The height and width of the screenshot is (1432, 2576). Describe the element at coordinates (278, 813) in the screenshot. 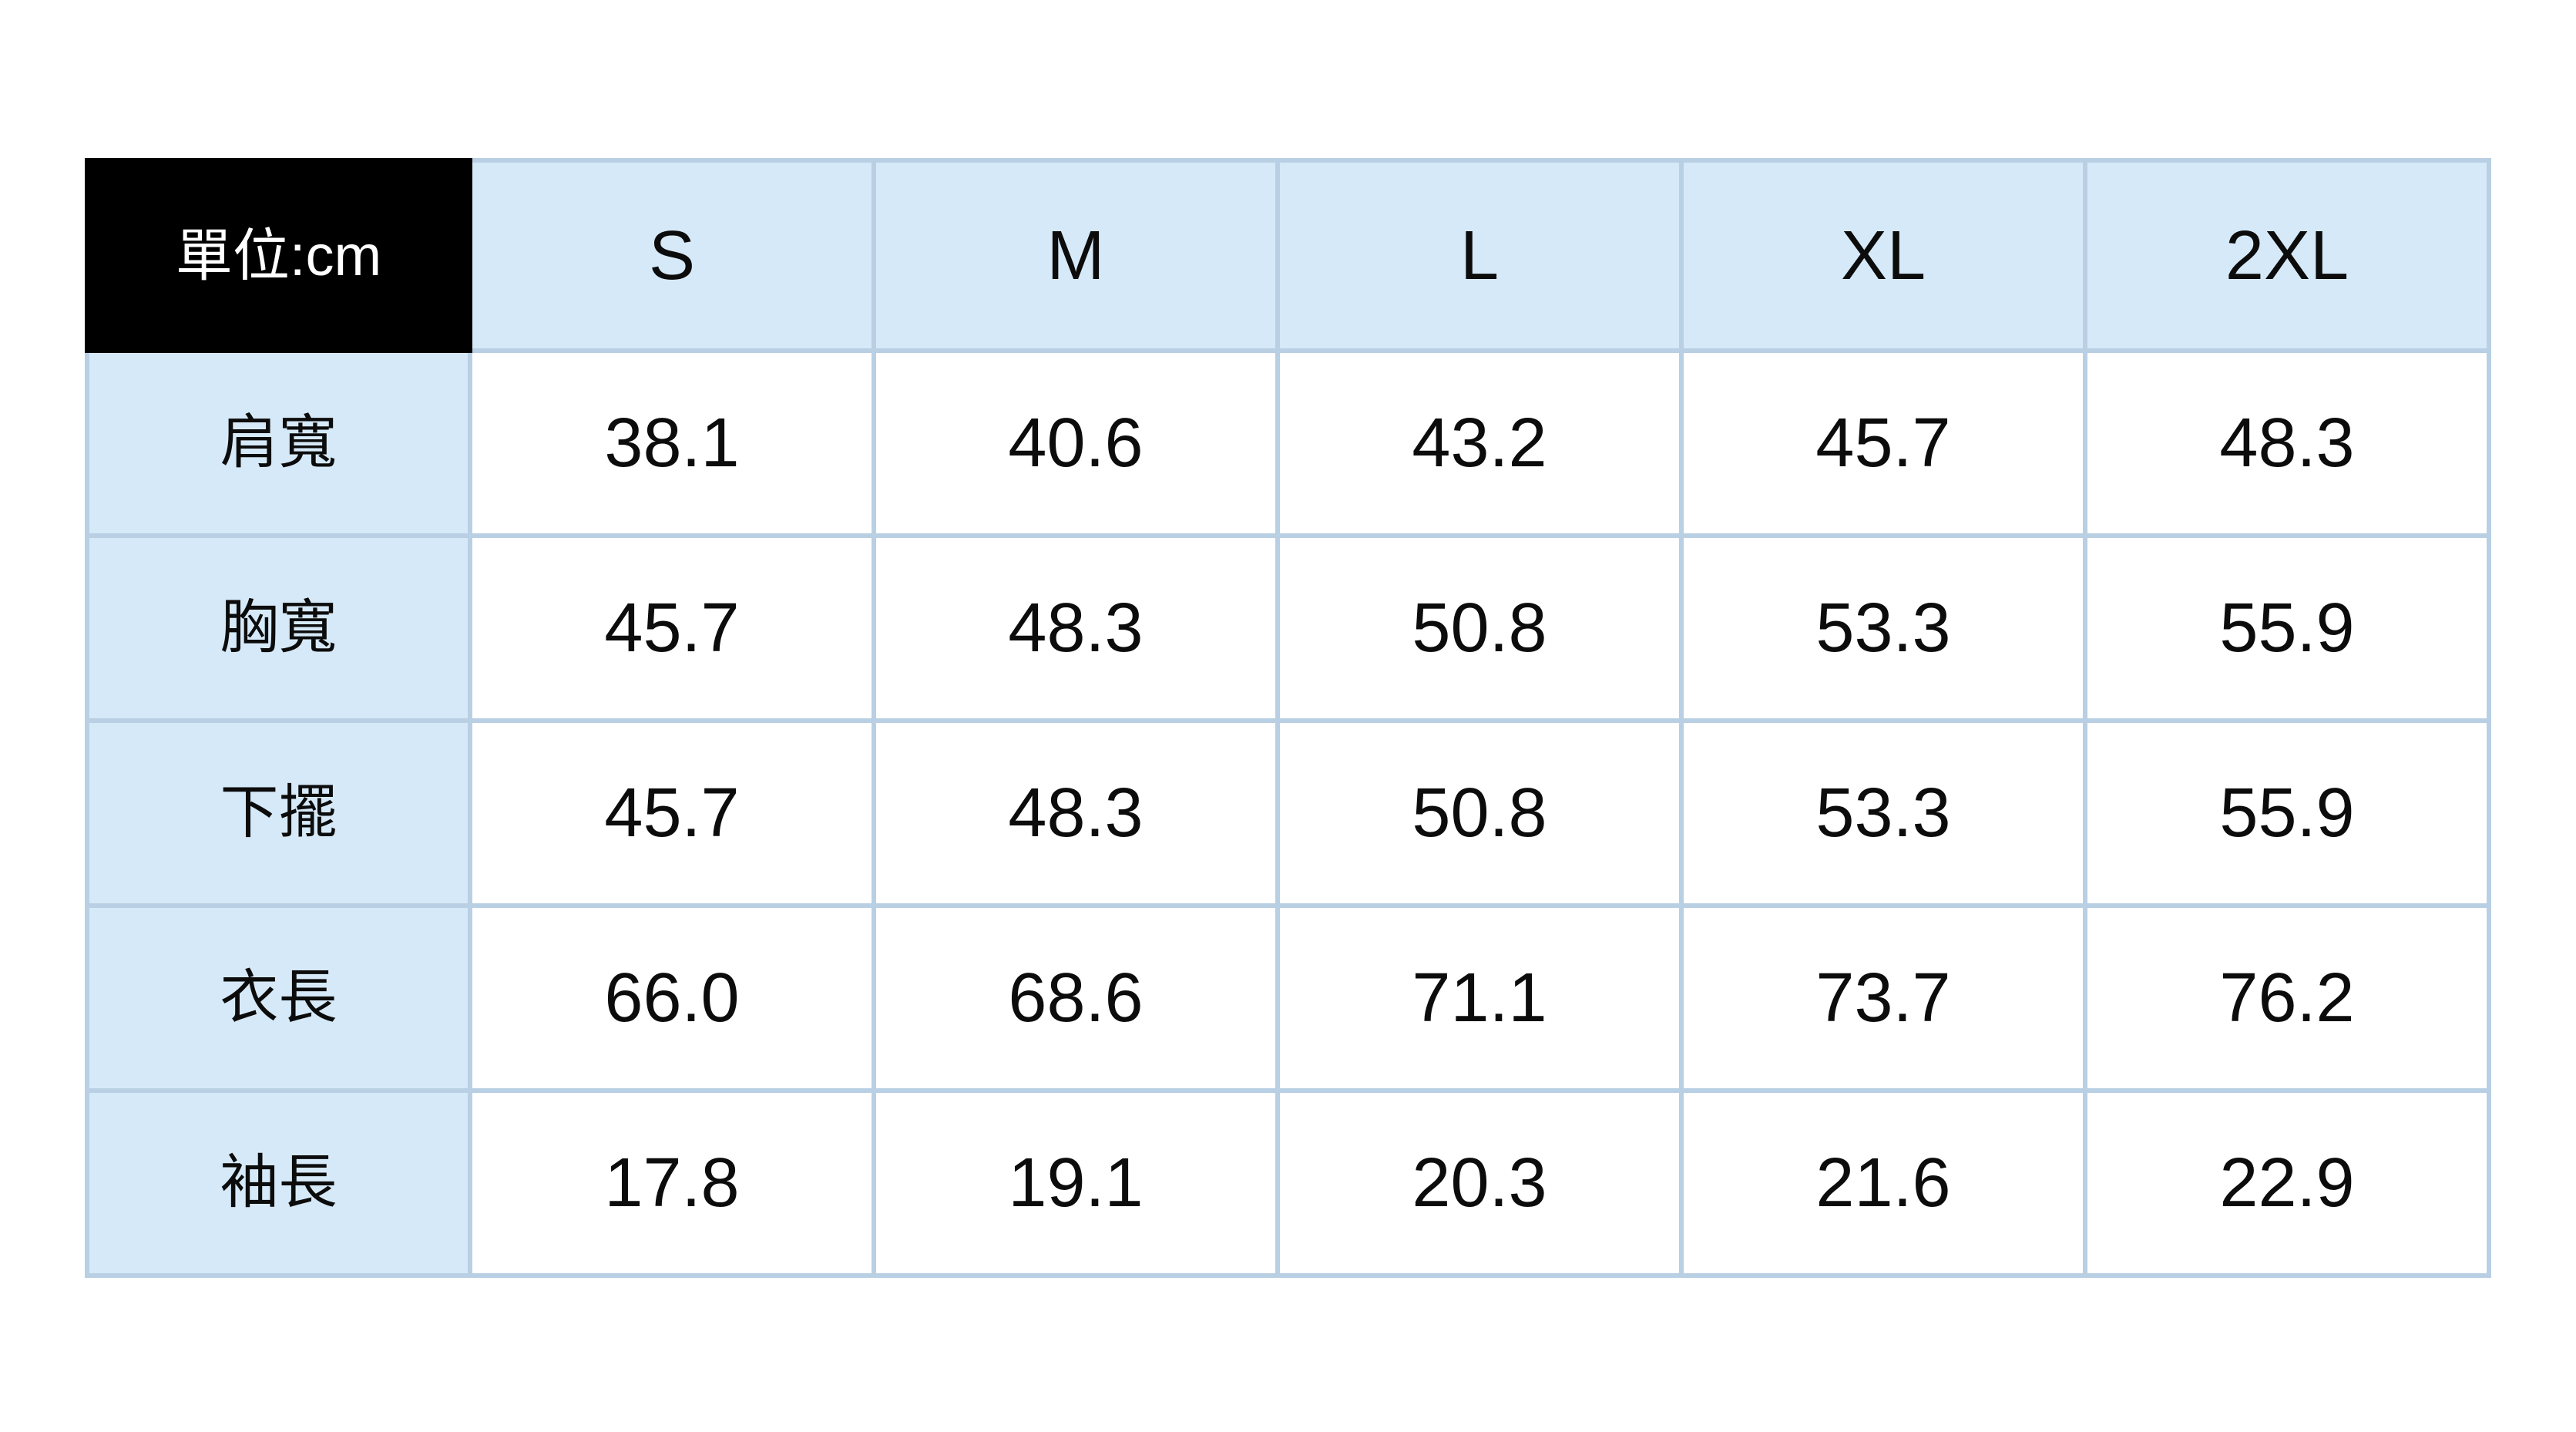

I see `measurement-label: 下擺` at that location.